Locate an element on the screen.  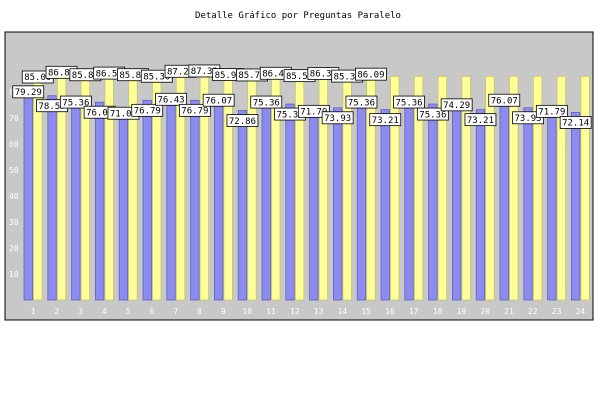
x-tick-label: 15 is located at coordinates (366, 311).